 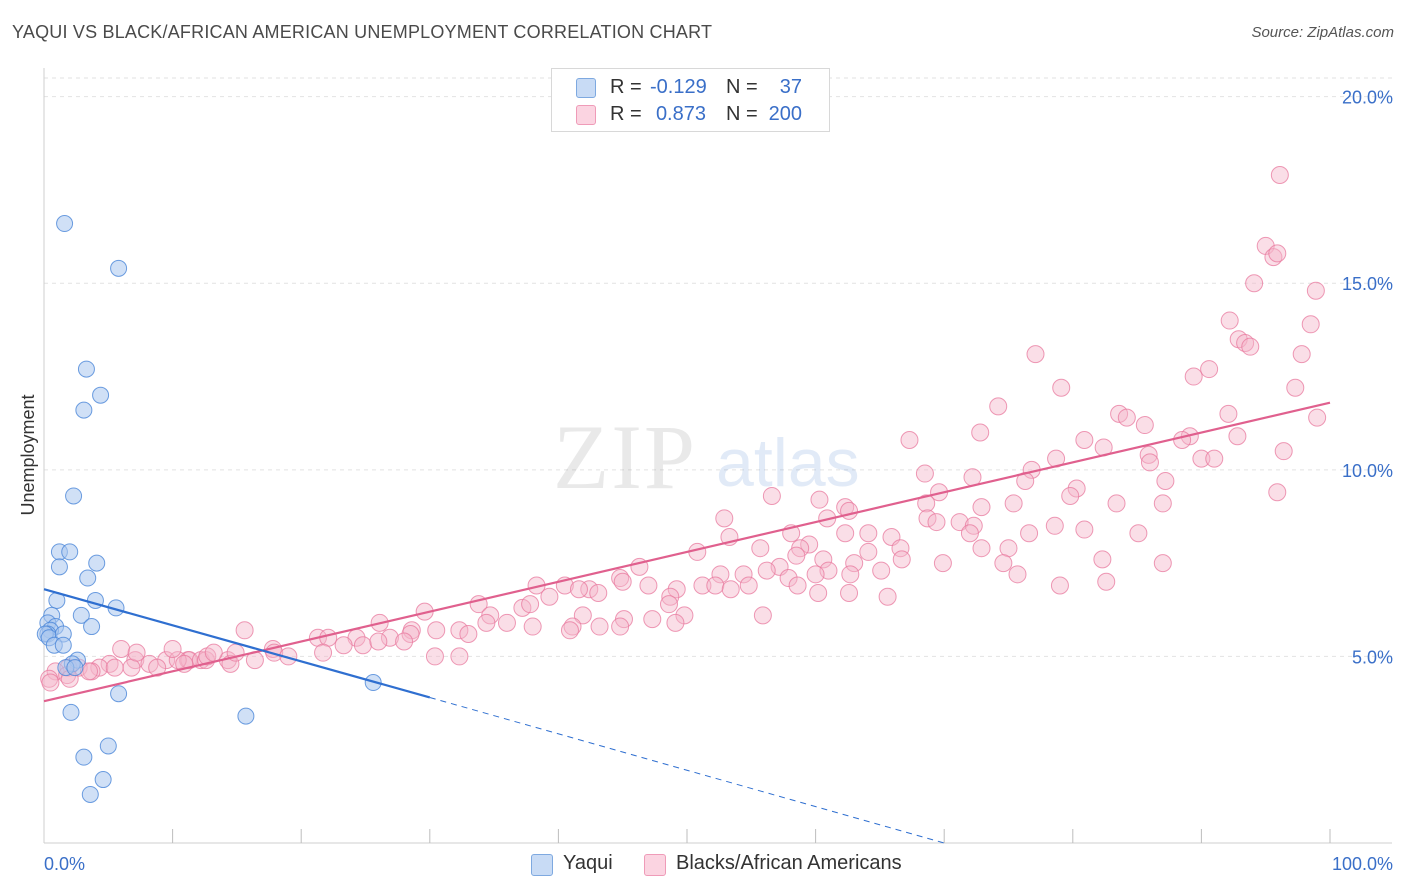 What do you see at coordinates (237, 643) in the screenshot?
I see `trend-line-yaqui` at bounding box center [237, 643].